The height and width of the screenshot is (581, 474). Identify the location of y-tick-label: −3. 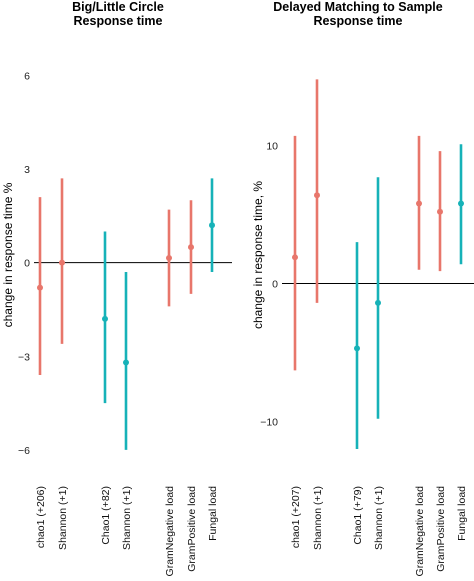
(24, 357).